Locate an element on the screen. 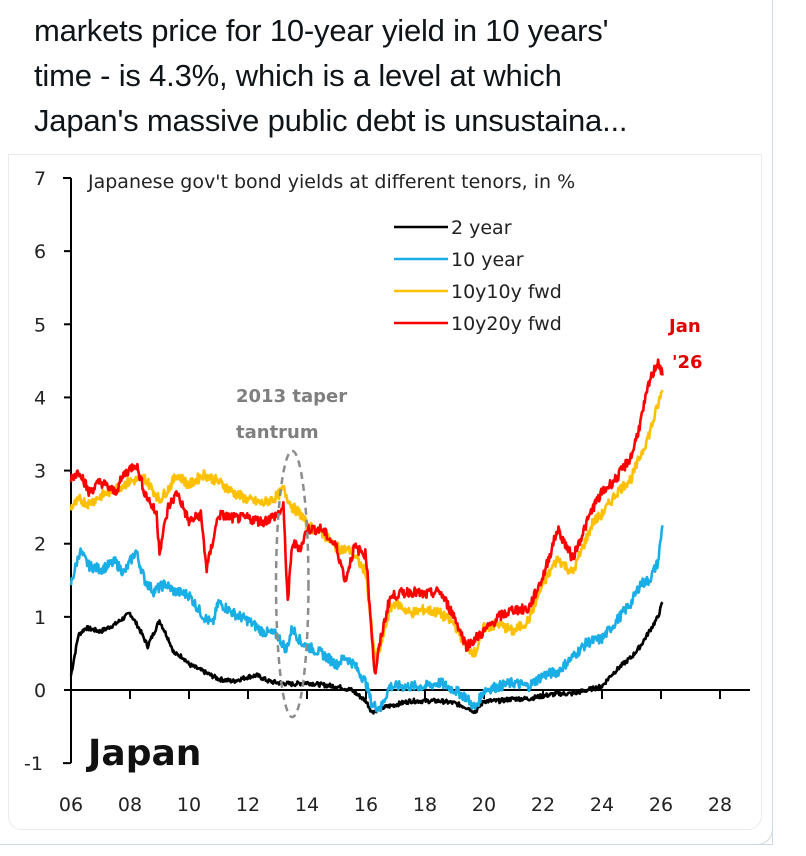 This screenshot has width=806, height=856. y-tick-label: 0 is located at coordinates (40, 691).